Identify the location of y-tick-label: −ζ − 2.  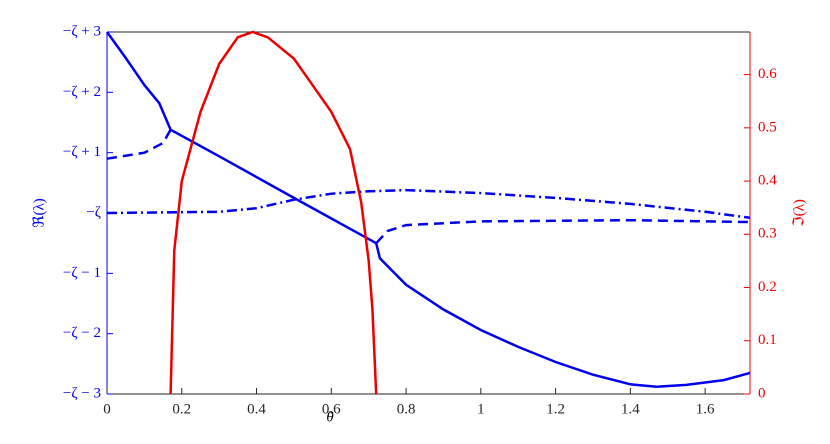
(82, 333).